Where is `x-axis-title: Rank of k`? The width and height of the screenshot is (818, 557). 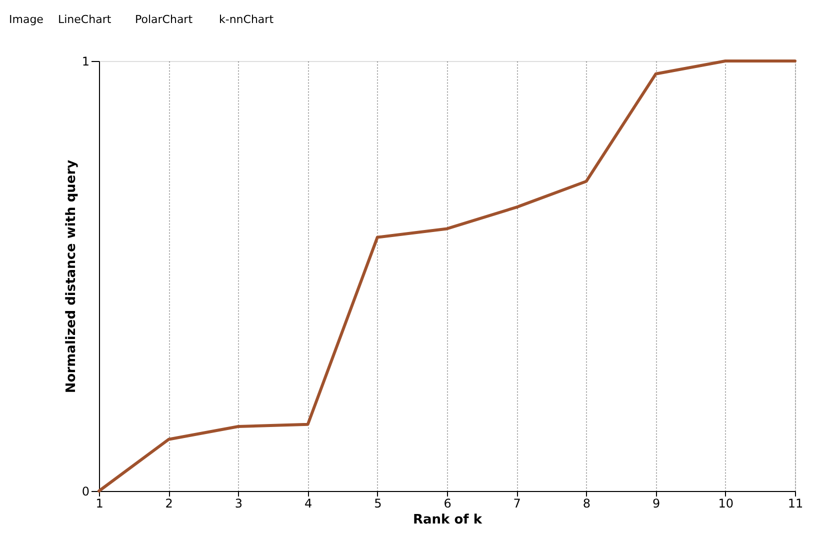 x-axis-title: Rank of k is located at coordinates (447, 520).